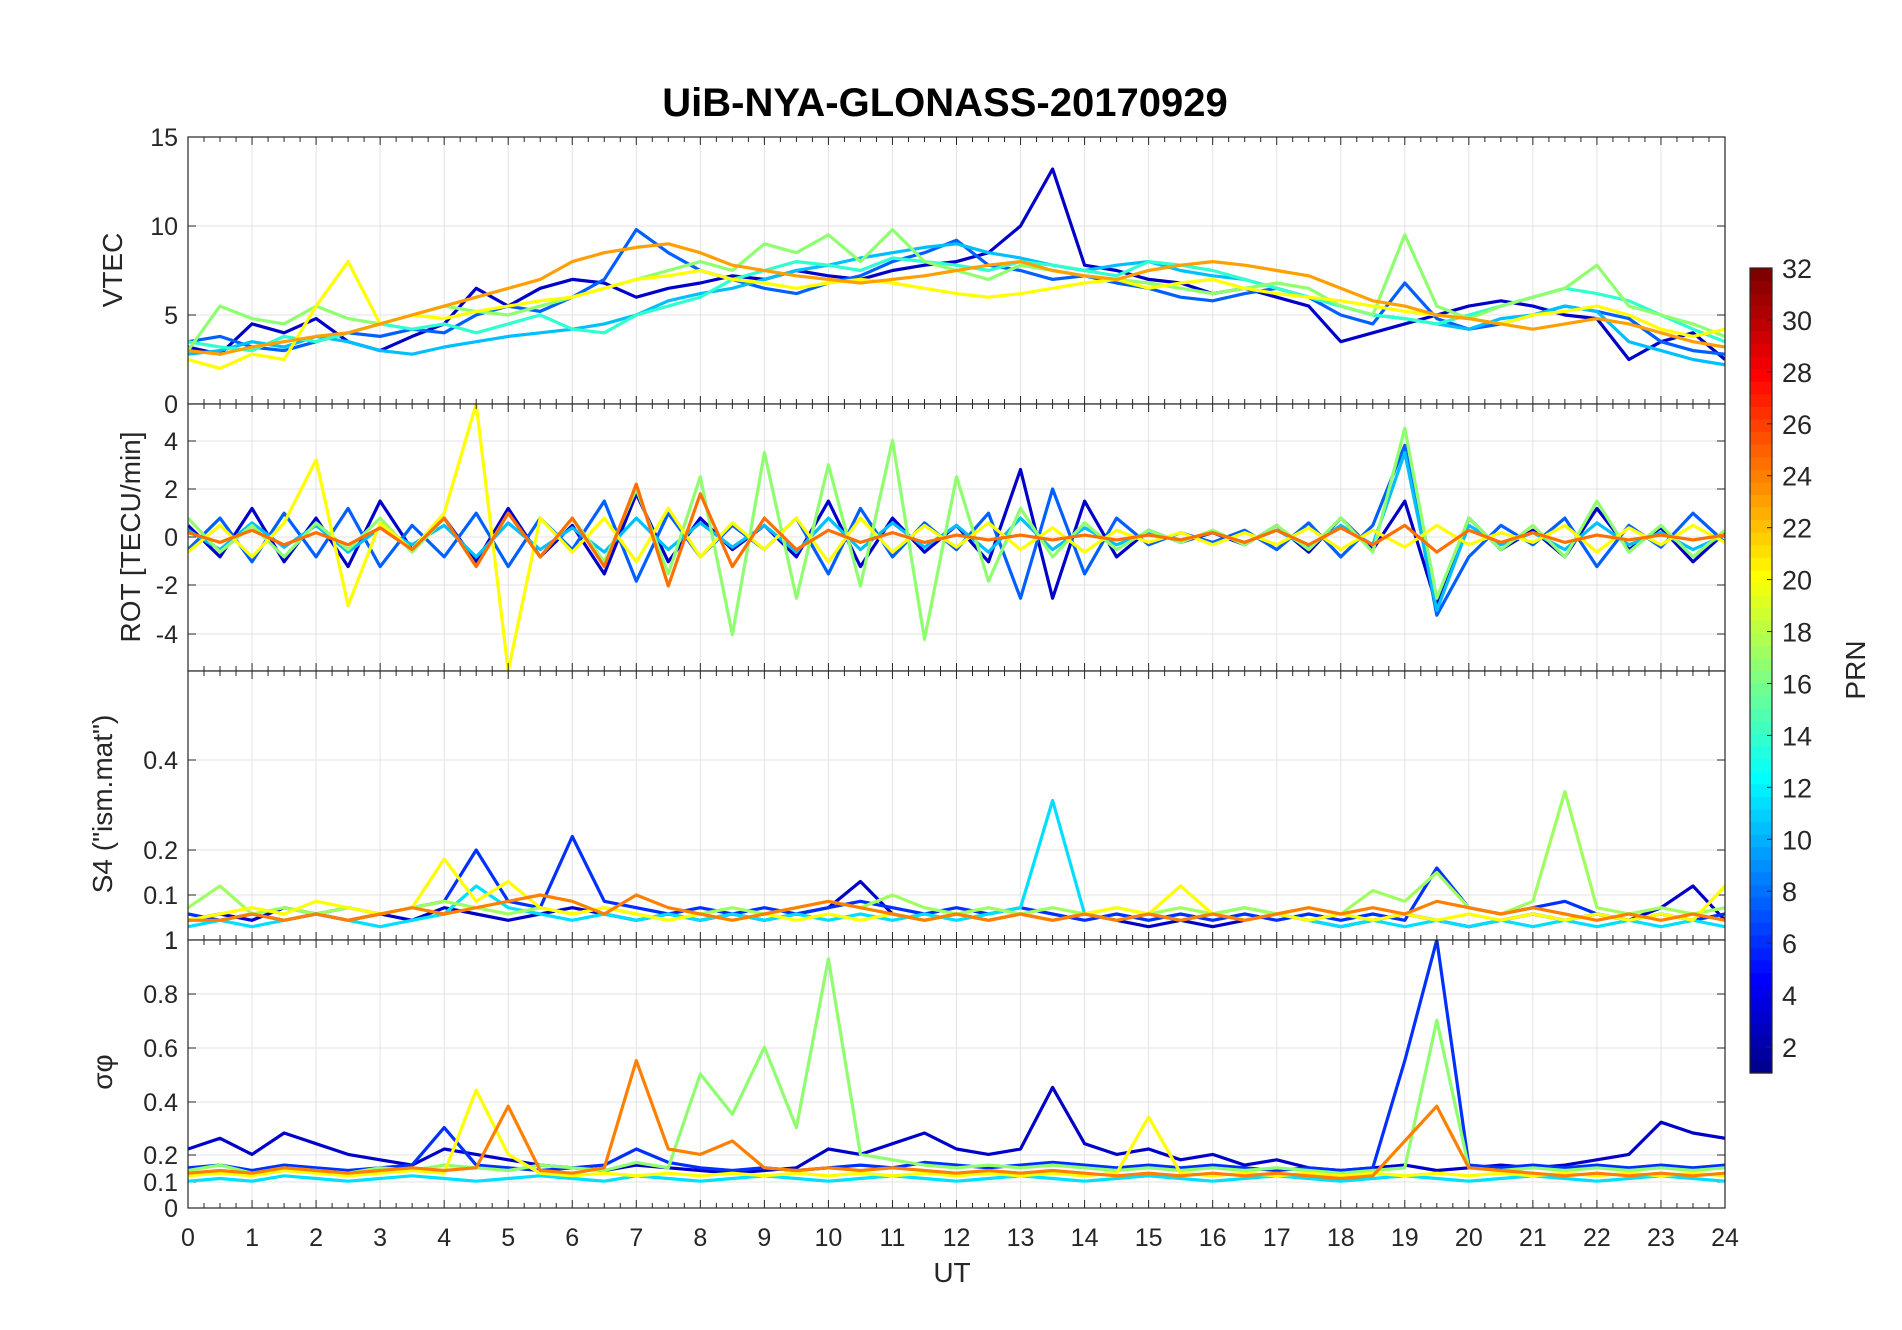 The width and height of the screenshot is (1902, 1330). Describe the element at coordinates (1533, 1238) in the screenshot. I see `x-tick-label: 21` at that location.